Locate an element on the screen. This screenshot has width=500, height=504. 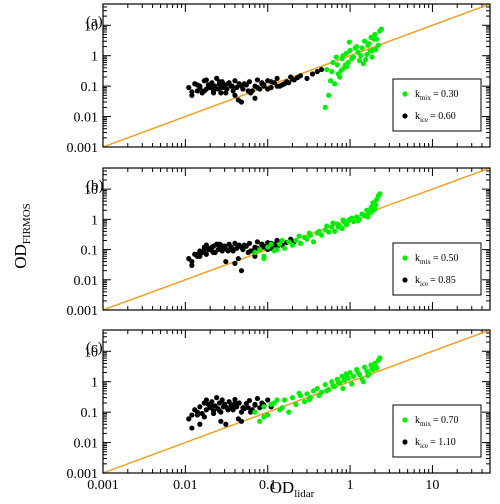
legend-subscript: mix is located at coordinates (425, 98).